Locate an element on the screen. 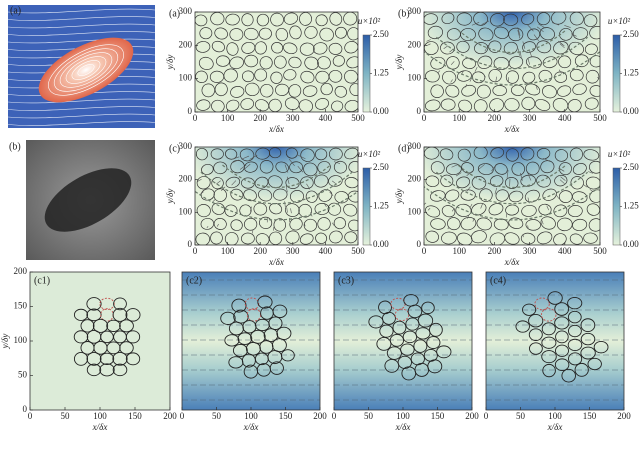  y-tick-label: 200 is located at coordinates (21, 271).